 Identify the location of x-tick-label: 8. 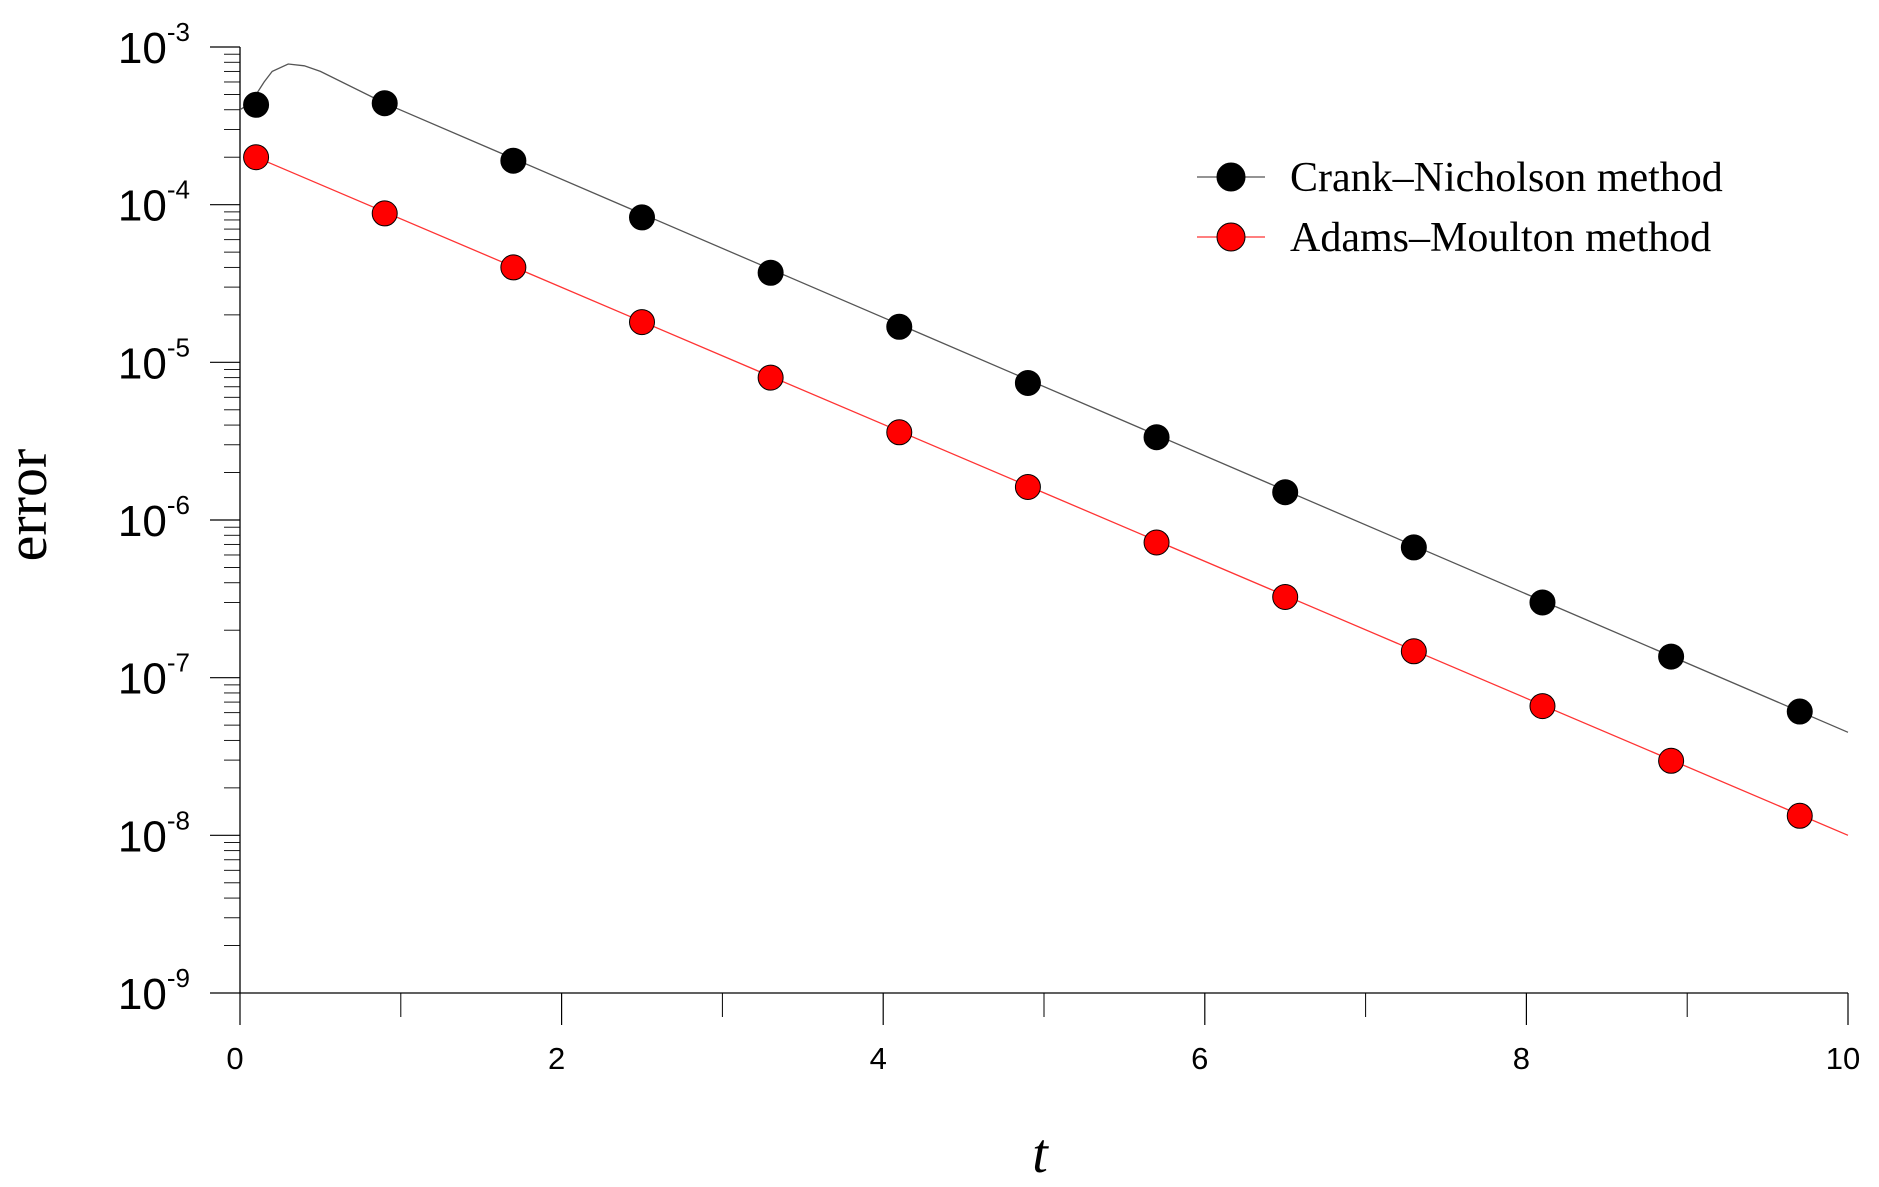
(1521, 1058).